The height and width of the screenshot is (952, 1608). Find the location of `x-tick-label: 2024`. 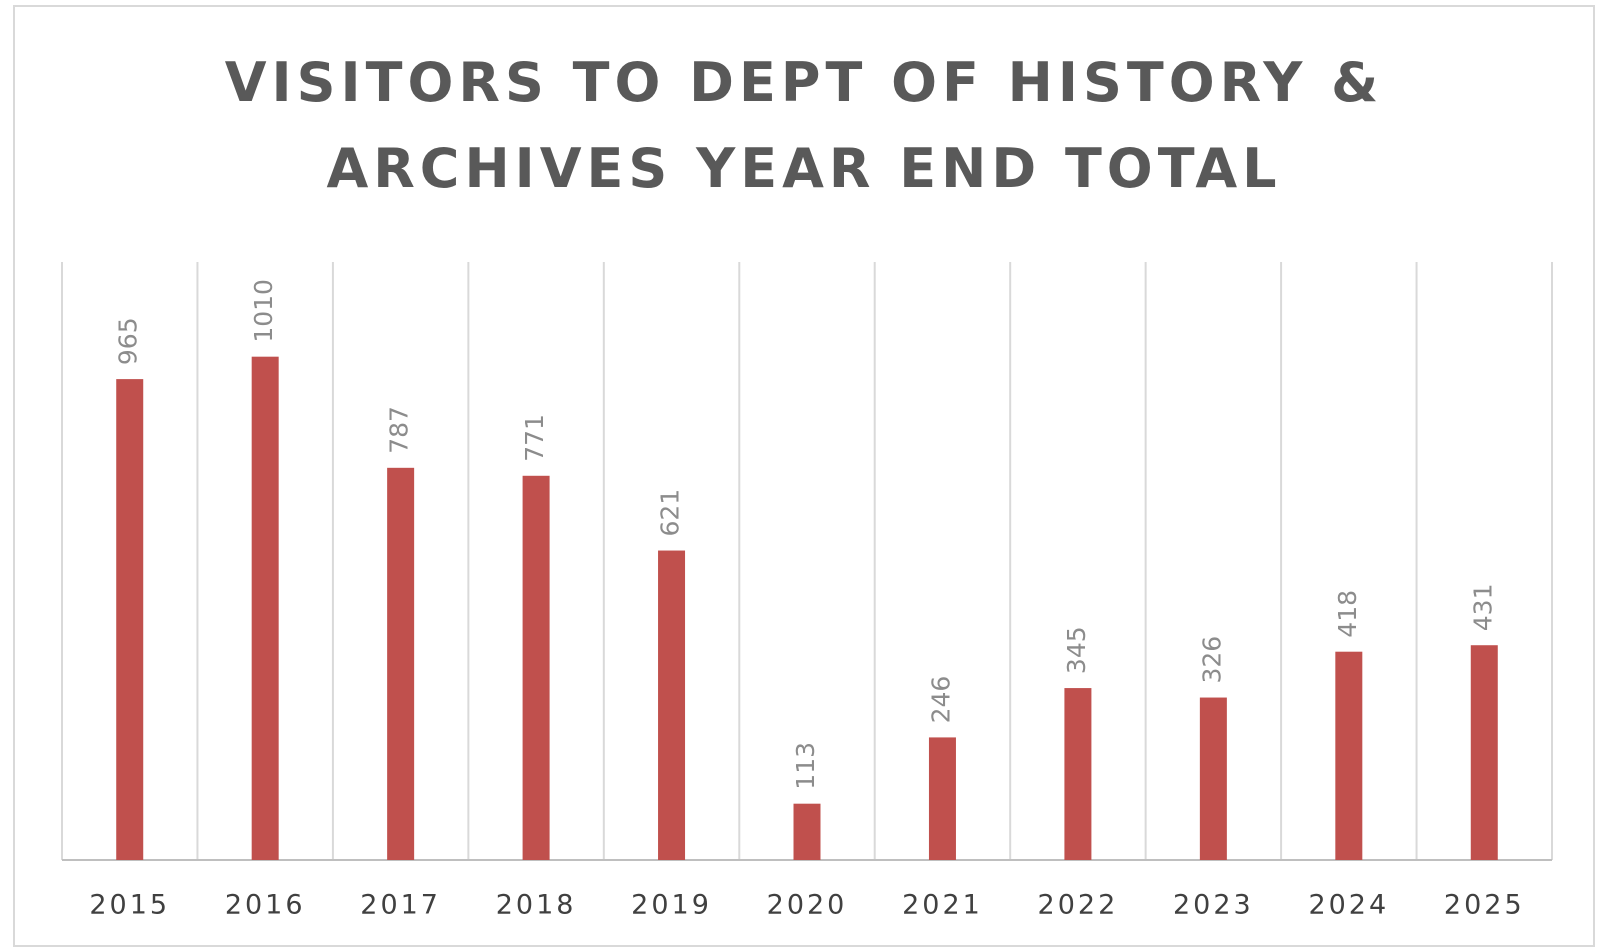

x-tick-label: 2024 is located at coordinates (1348, 905).